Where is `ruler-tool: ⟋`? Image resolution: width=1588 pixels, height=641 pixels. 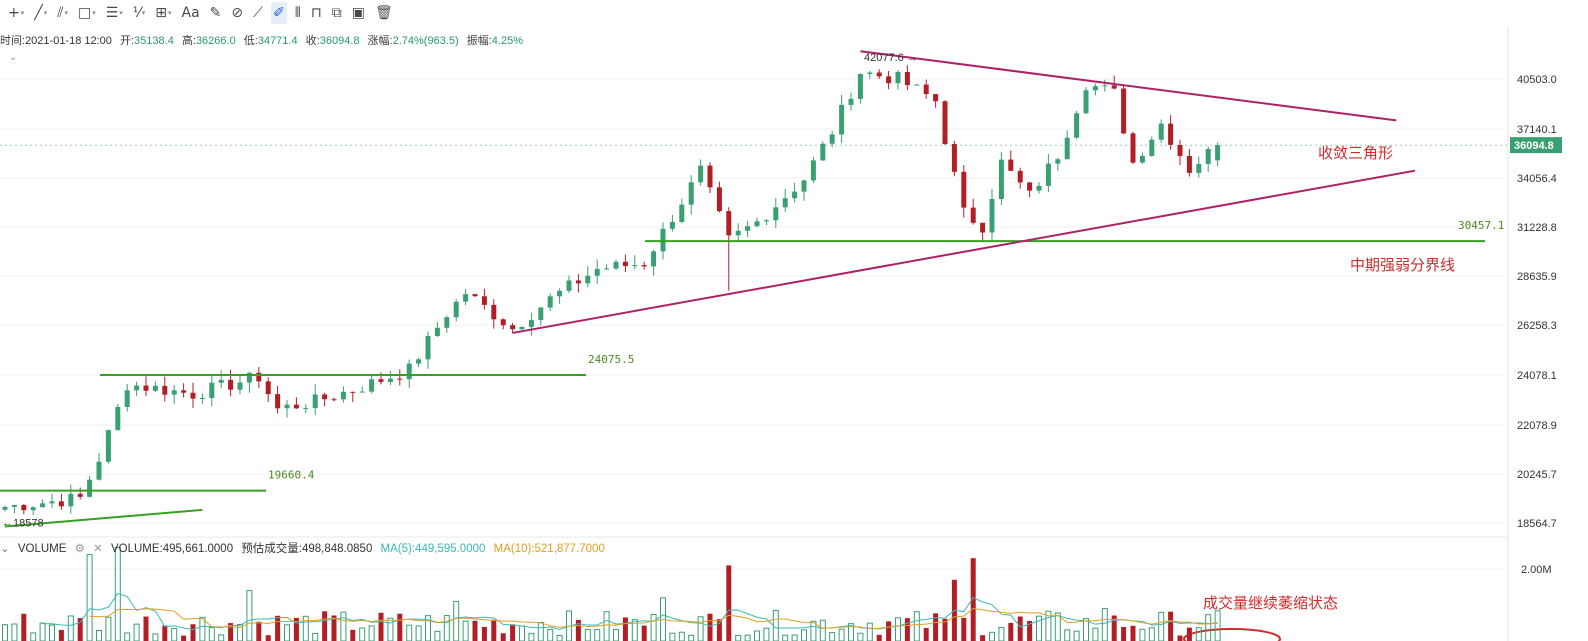
ruler-tool: ⟋ is located at coordinates (258, 13).